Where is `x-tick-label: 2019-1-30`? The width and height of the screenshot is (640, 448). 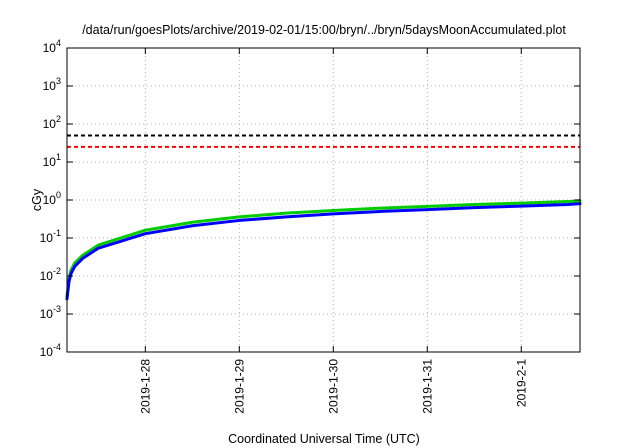
x-tick-label: 2019-1-30 is located at coordinates (333, 386).